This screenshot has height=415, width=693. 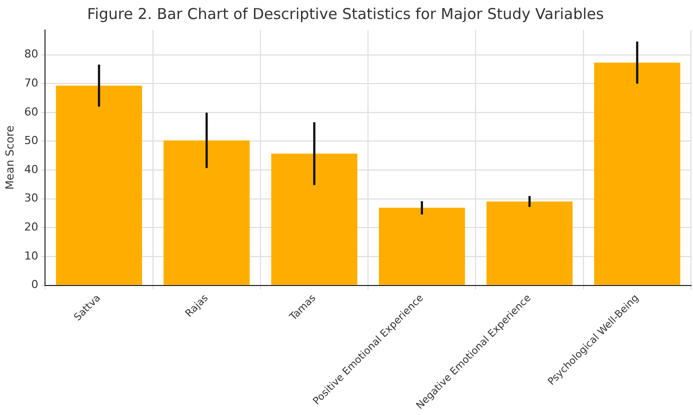 What do you see at coordinates (31, 255) in the screenshot?
I see `y-tick-label: 10` at bounding box center [31, 255].